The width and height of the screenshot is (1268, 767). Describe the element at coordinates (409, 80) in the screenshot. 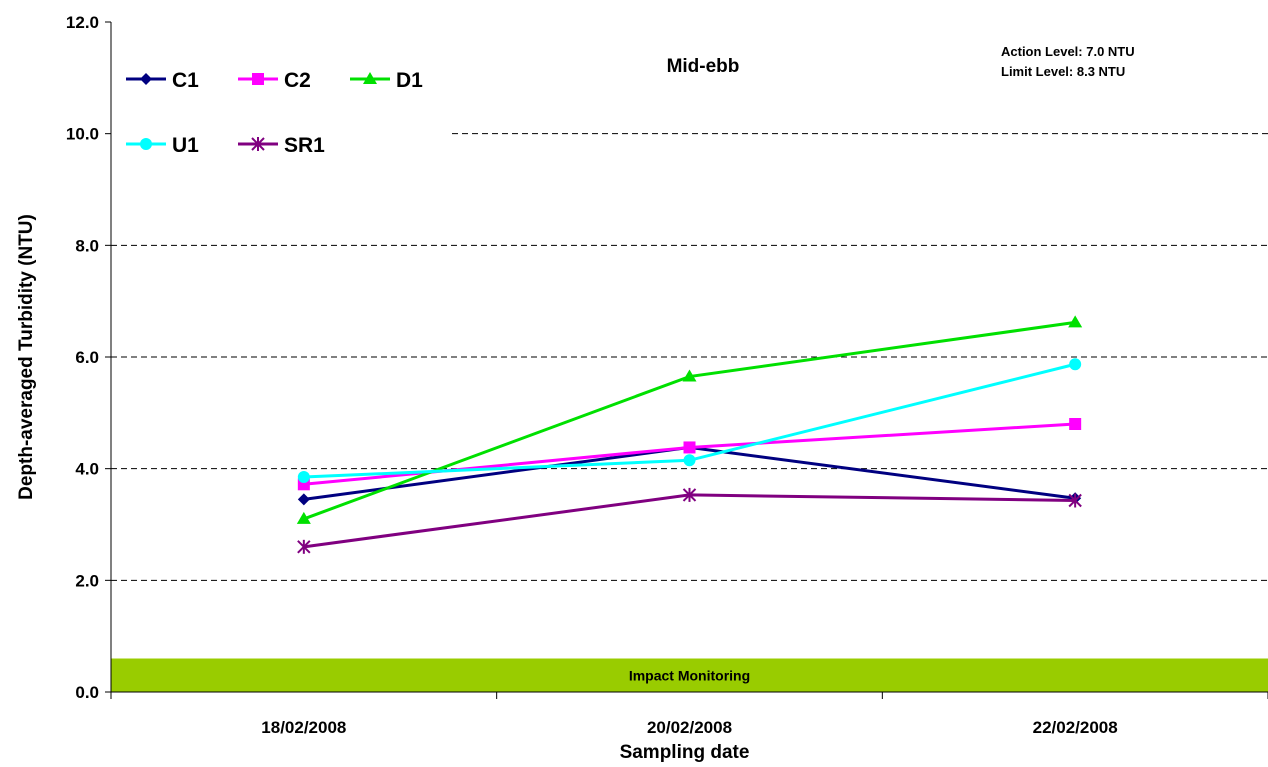

I see `legend-label: D1` at that location.